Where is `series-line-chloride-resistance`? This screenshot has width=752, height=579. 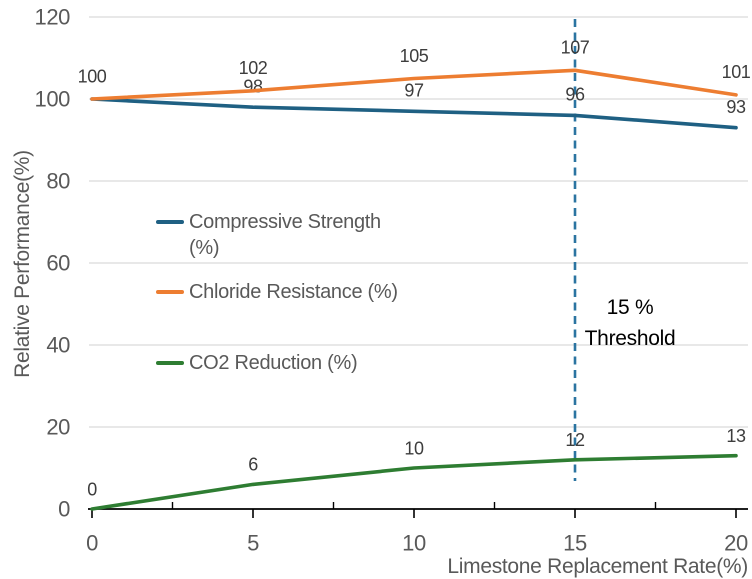 series-line-chloride-resistance is located at coordinates (414, 84).